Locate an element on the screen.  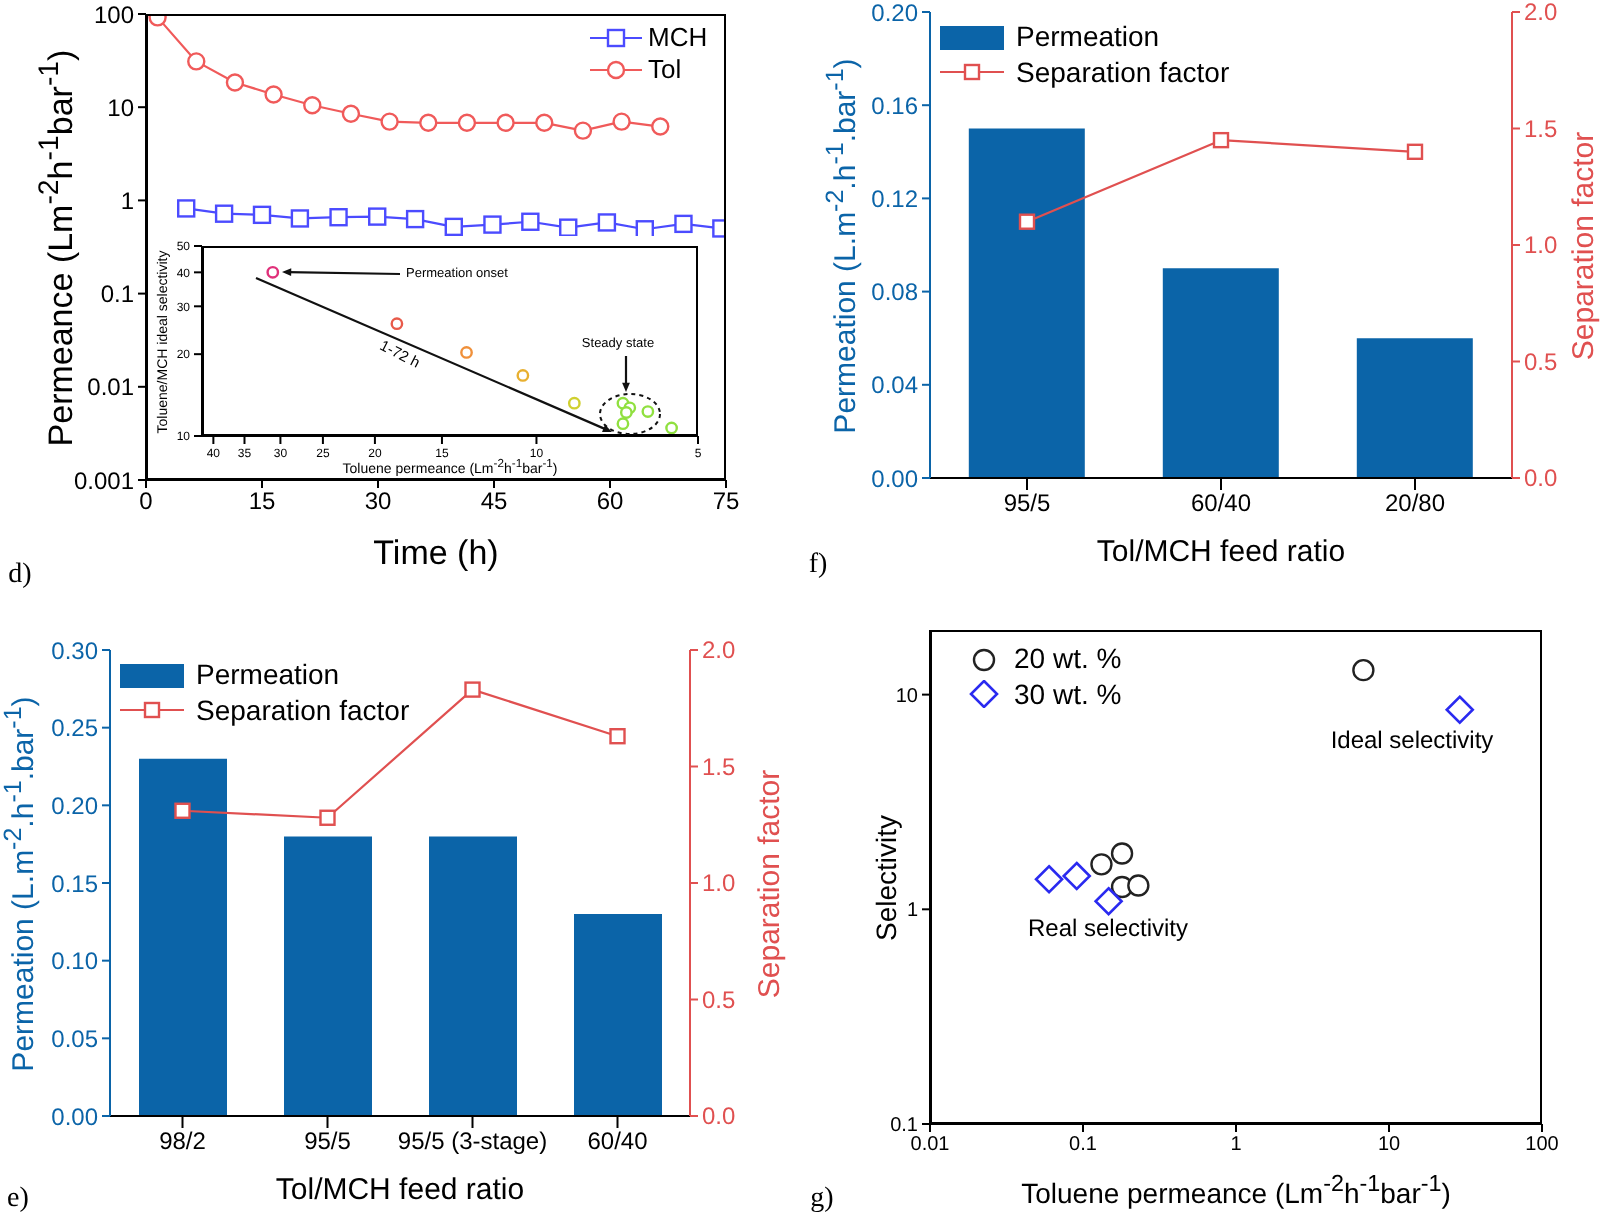
y-tick-label: 0.30 is located at coordinates (75, 650).